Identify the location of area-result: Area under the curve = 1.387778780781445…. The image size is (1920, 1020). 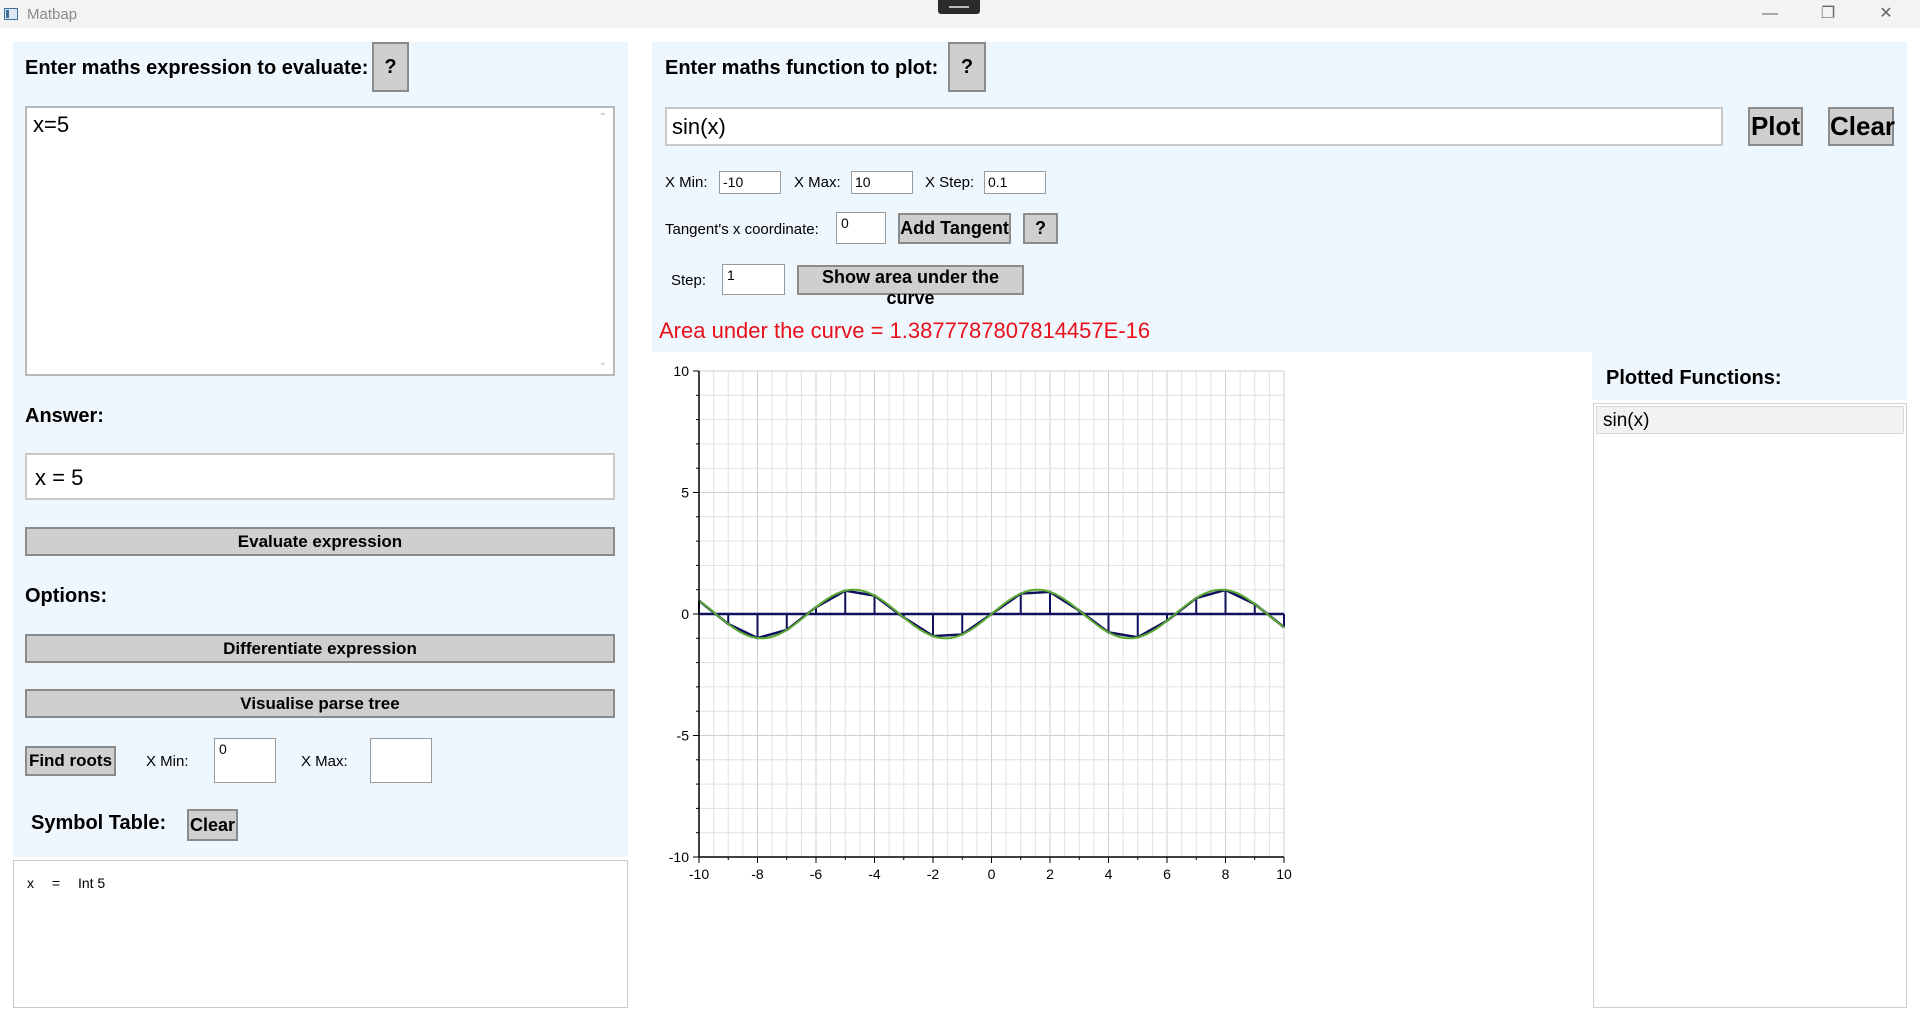
(905, 330).